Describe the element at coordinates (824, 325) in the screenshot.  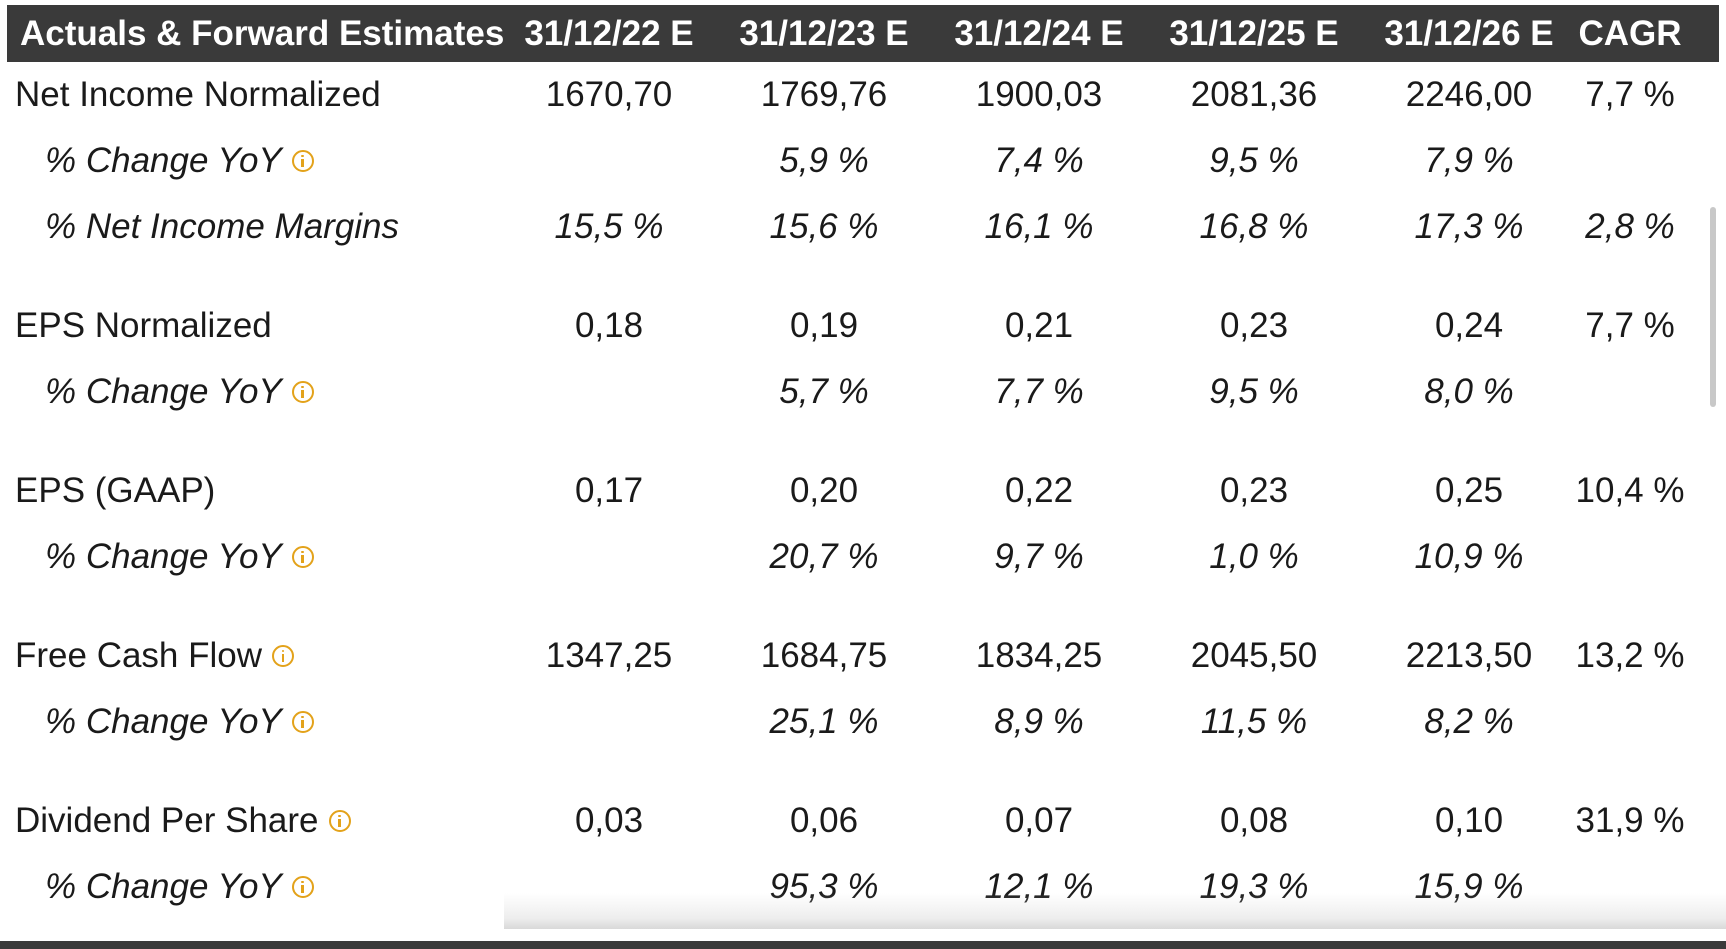
I see `cell-2023: 0,19` at that location.